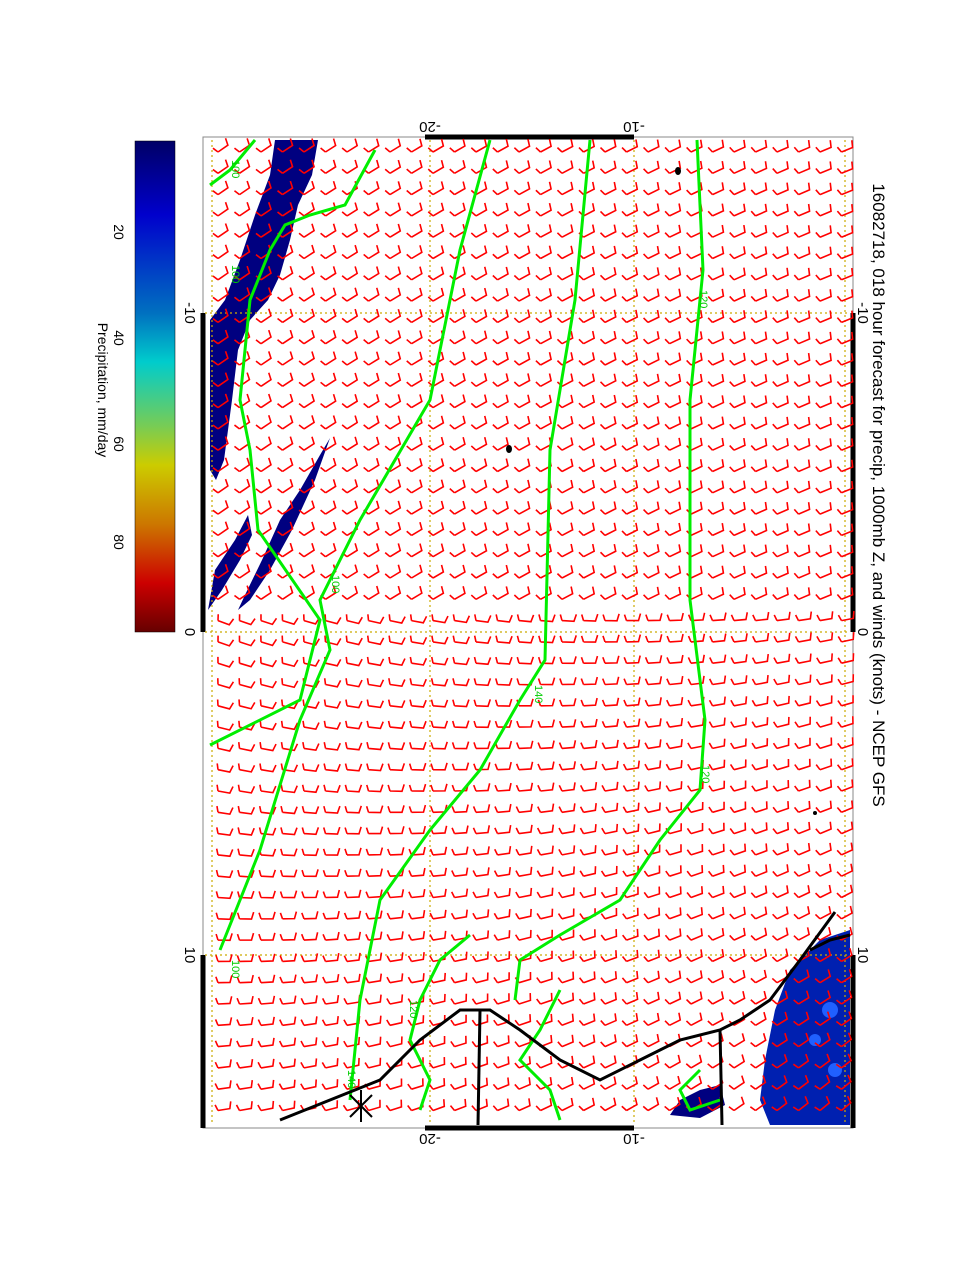 Image resolution: width=978 pixels, height=1265 pixels. I want to click on colorbar-tick: 60, so click(119, 444).